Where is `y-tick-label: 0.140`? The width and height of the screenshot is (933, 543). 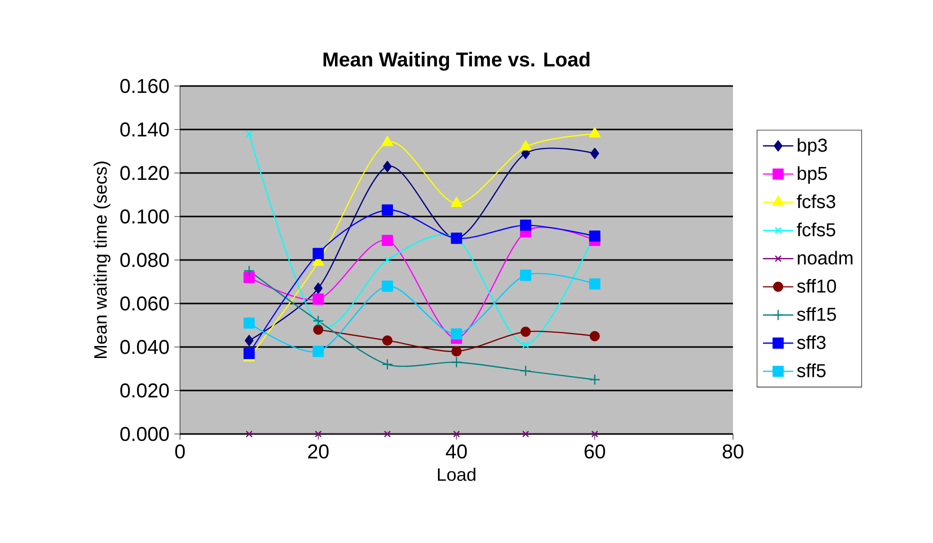 y-tick-label: 0.140 is located at coordinates (144, 129).